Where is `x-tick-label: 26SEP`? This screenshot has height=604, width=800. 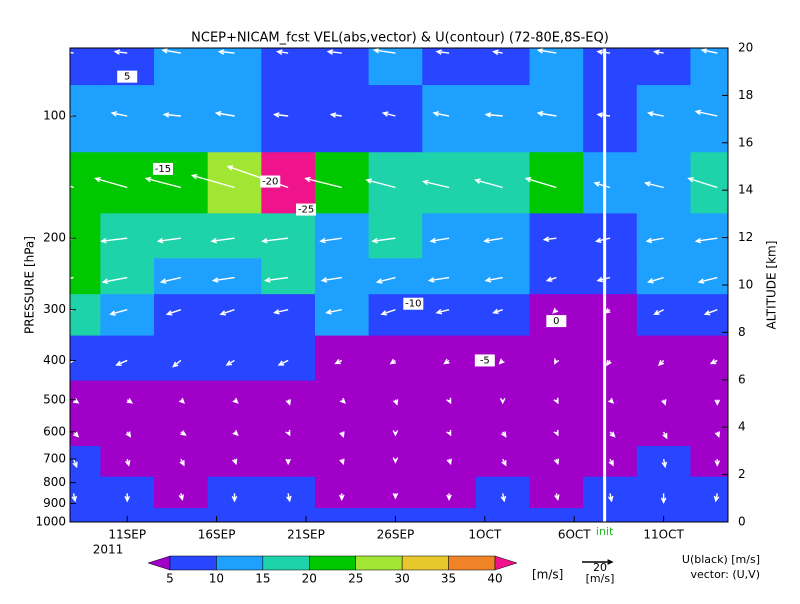 x-tick-label: 26SEP is located at coordinates (396, 535).